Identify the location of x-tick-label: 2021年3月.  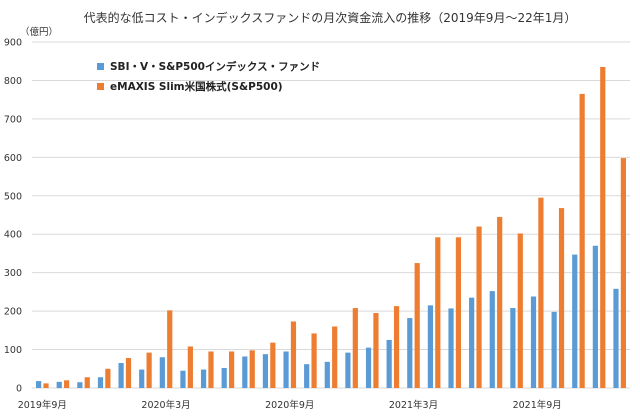
(413, 405).